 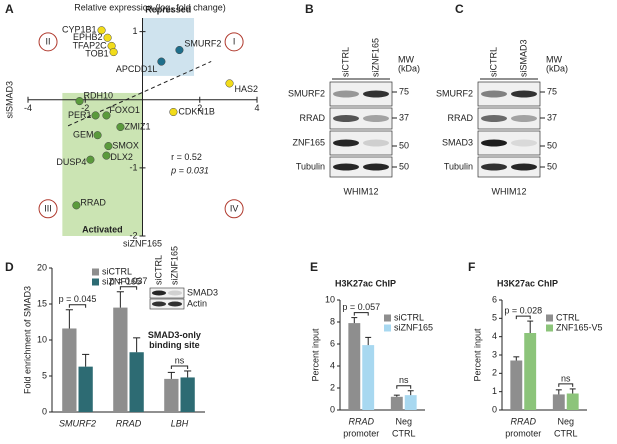 What do you see at coordinates (566, 378) in the screenshot?
I see `significance-label: ns` at bounding box center [566, 378].